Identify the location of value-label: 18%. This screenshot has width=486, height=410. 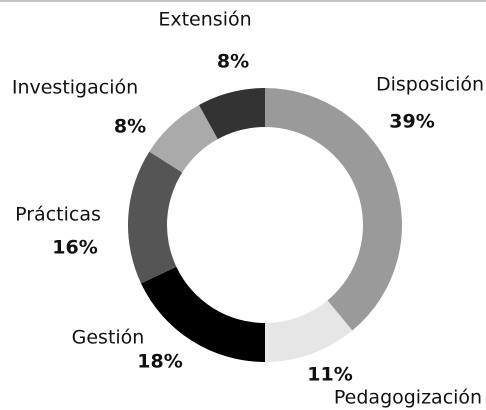
(159, 362).